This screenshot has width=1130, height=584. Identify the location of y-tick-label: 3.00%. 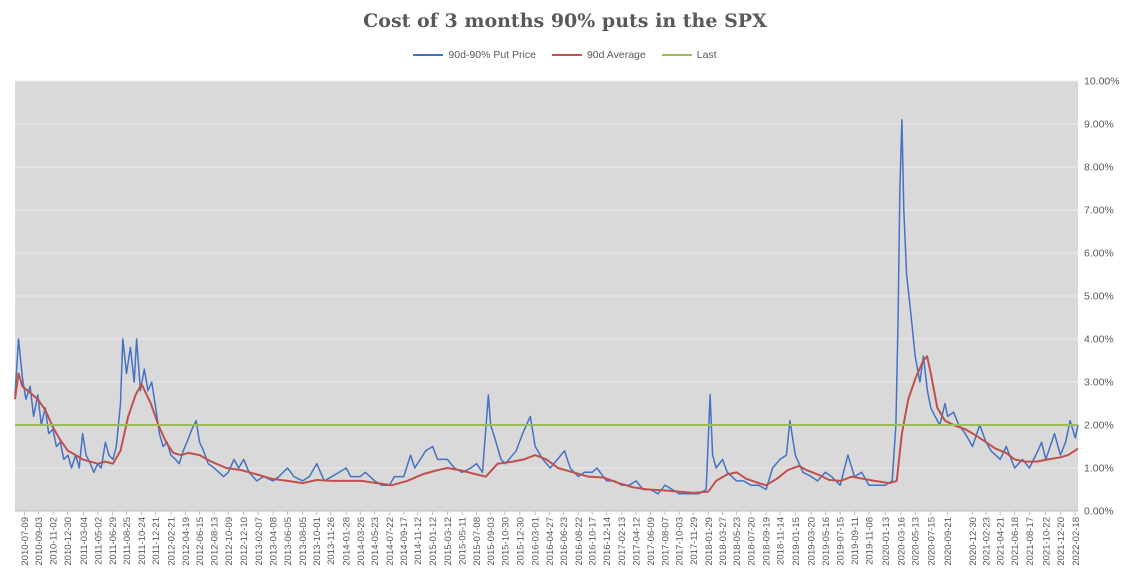
(1099, 383).